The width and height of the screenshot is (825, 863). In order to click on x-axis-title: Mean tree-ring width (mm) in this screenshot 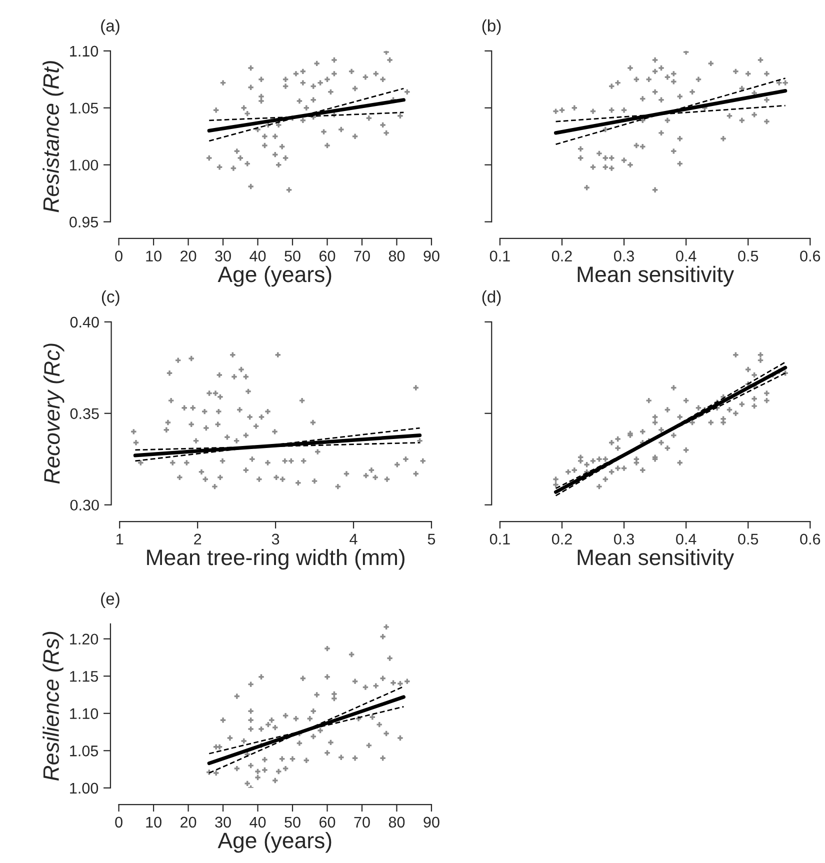, I will do `click(275, 559)`.